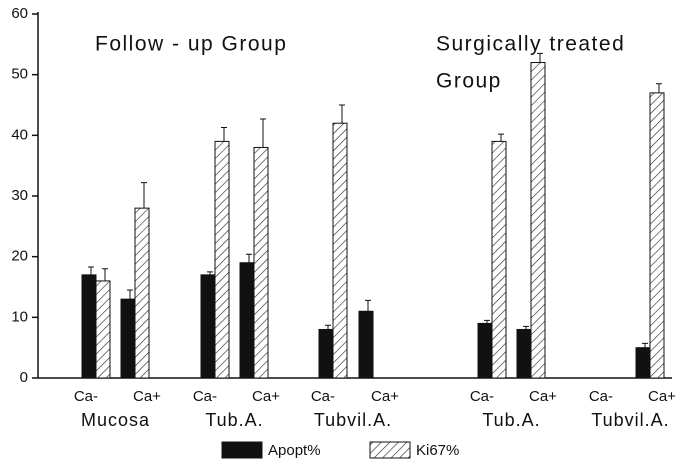 Image resolution: width=678 pixels, height=464 pixels. What do you see at coordinates (530, 44) in the screenshot?
I see `annotation: Surgically treated` at bounding box center [530, 44].